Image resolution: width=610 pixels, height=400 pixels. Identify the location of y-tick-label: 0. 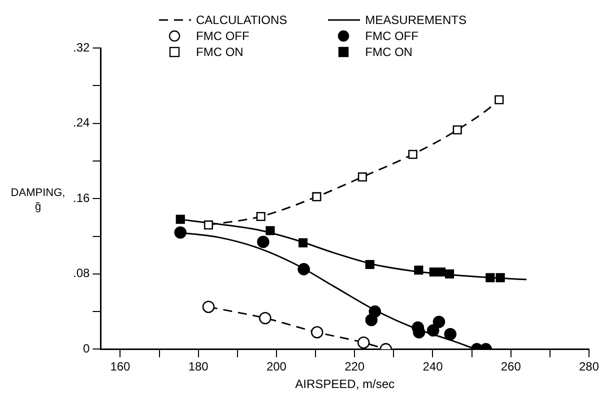
(86, 349).